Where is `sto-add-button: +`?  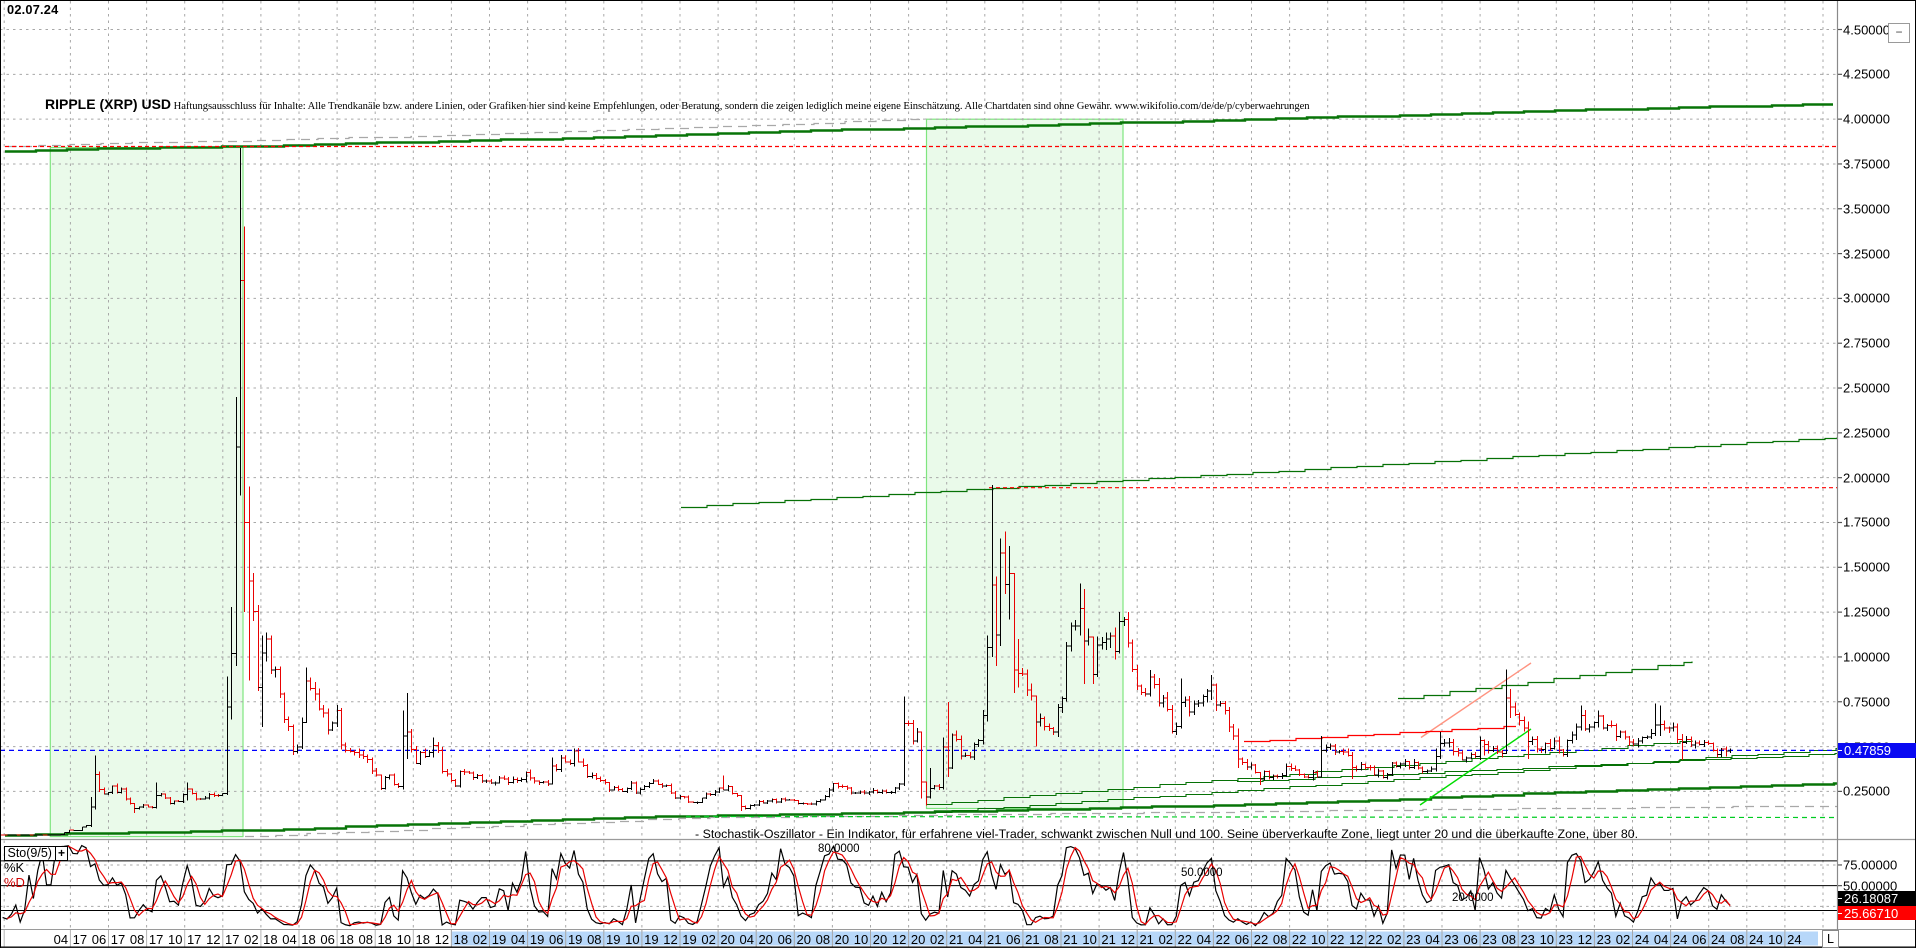
sto-add-button: + is located at coordinates (61, 853).